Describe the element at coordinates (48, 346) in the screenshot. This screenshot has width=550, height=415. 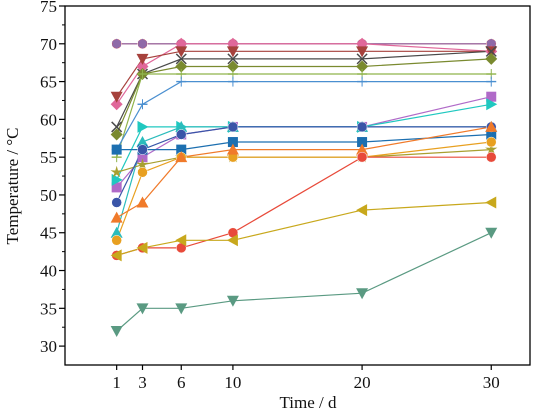
I see `y-tick-label: 30` at that location.